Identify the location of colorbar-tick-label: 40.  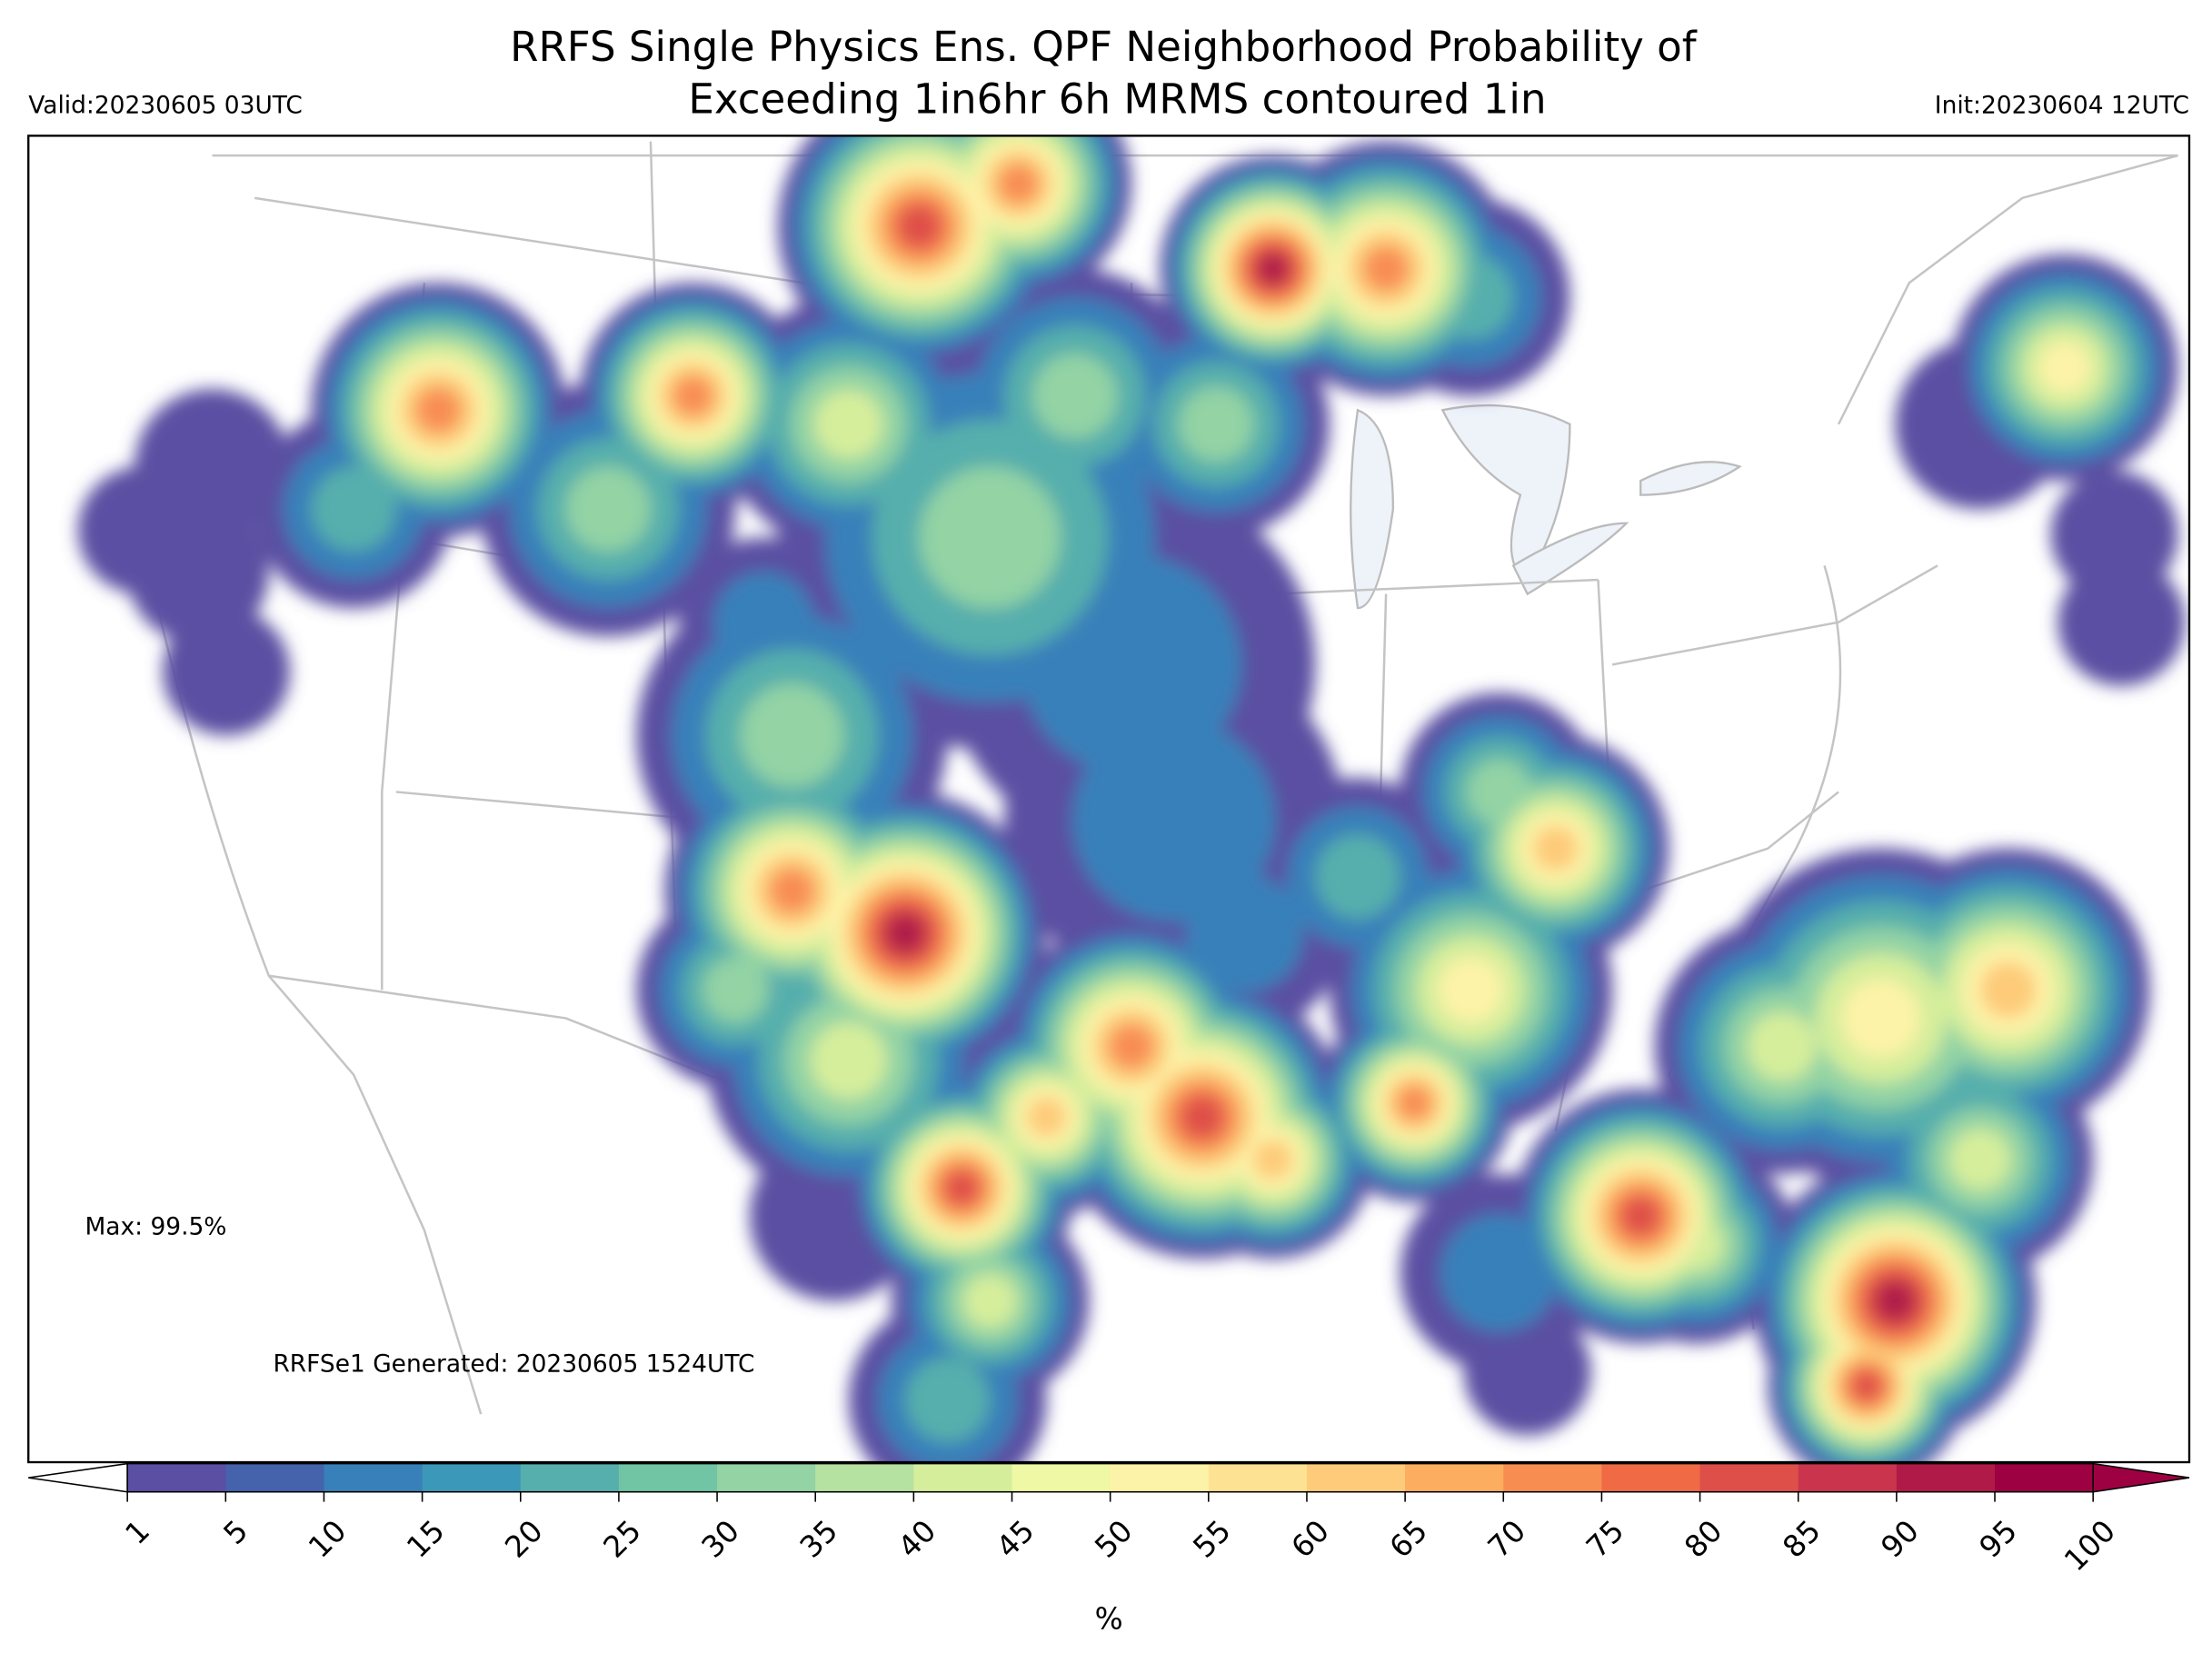
(917, 1538).